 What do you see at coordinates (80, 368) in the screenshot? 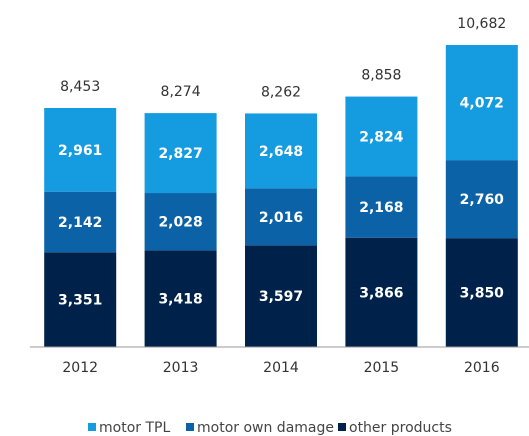
I see `x-tick-label: 2012` at bounding box center [80, 368].